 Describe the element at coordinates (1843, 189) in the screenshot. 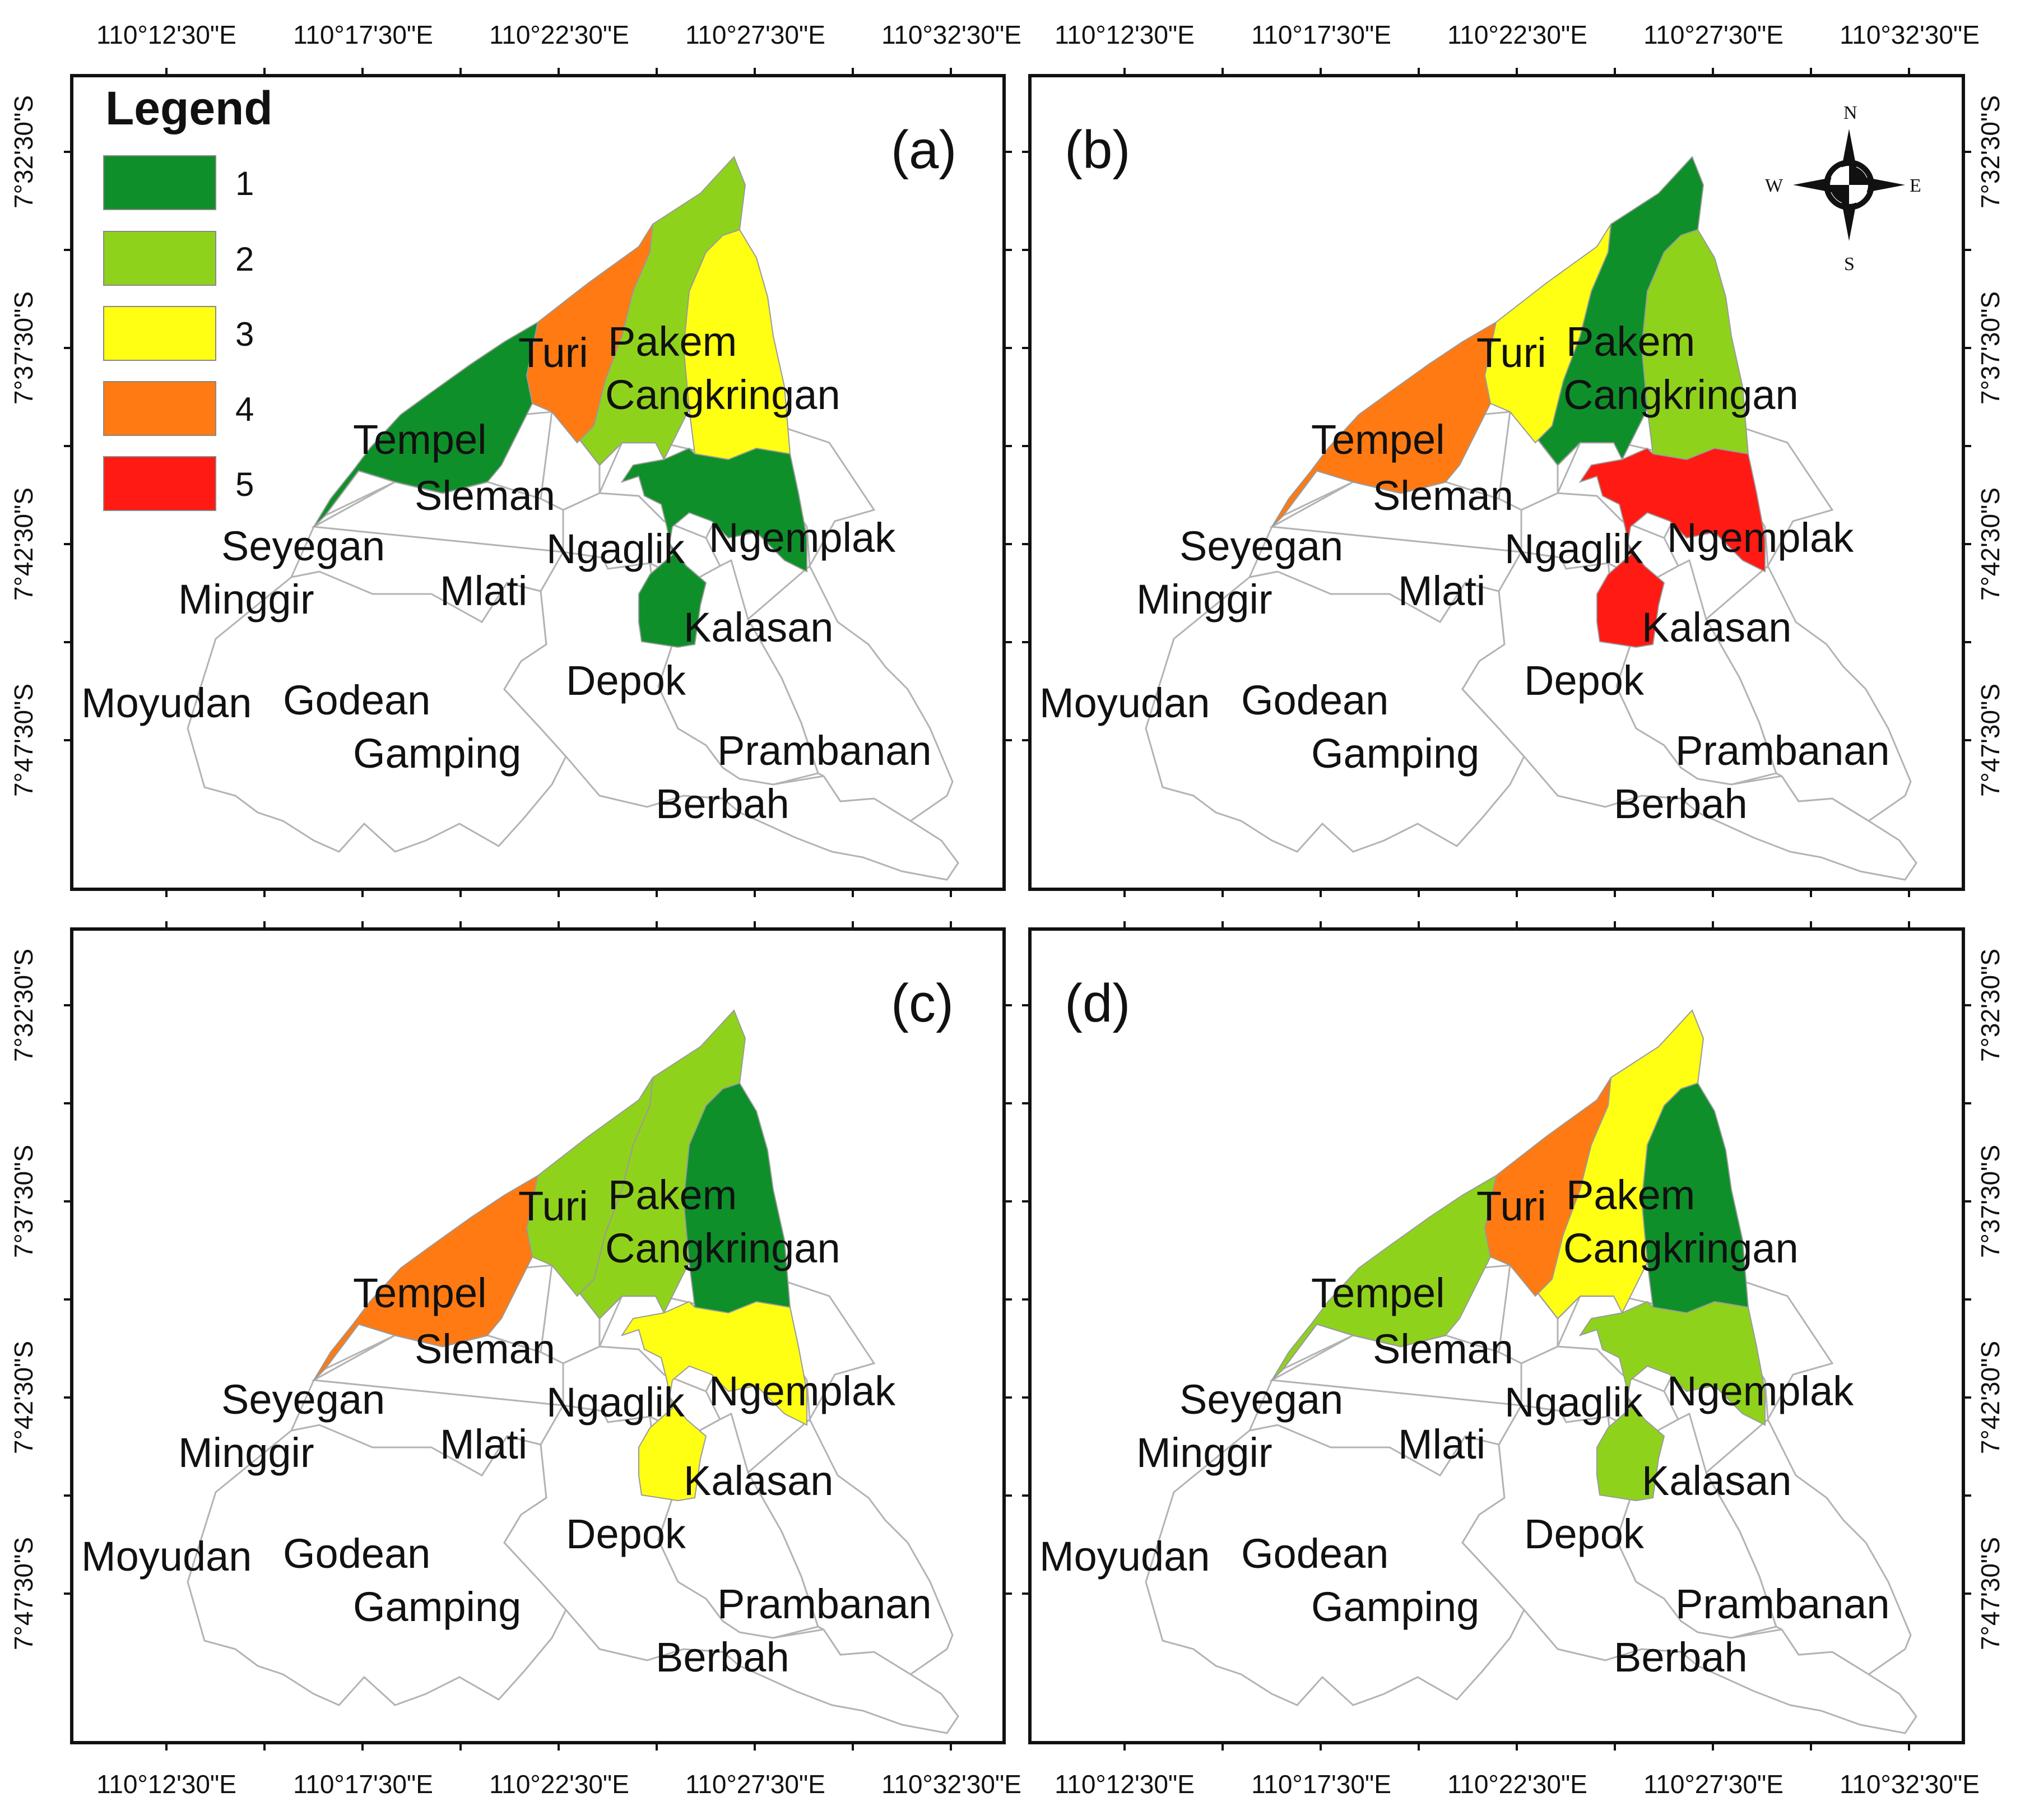

I see `north-arrow-icon: N S E W` at that location.